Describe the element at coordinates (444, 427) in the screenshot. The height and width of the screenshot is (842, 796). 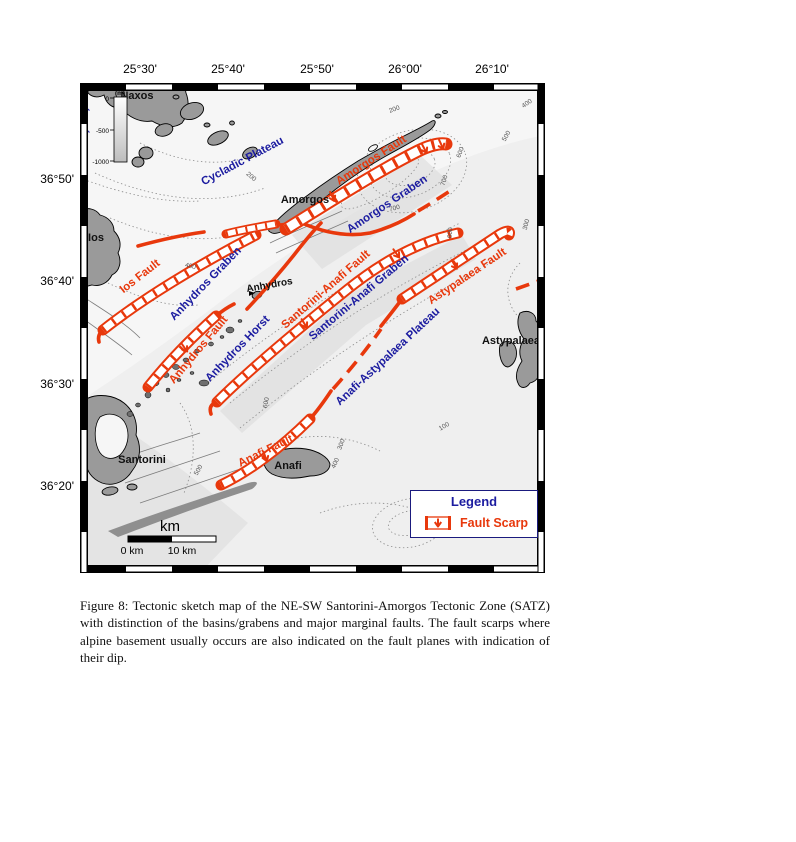
I see `contour-label: 100` at that location.